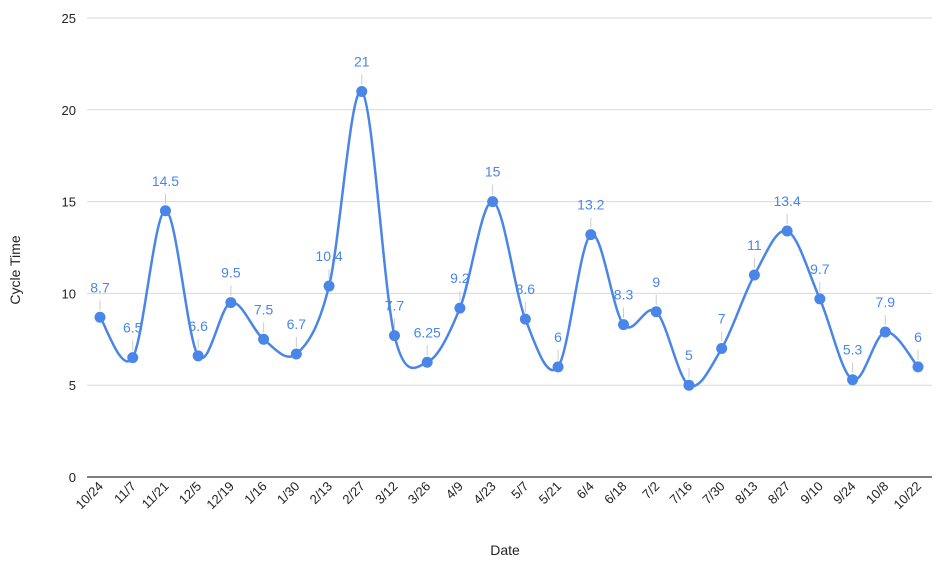 Image resolution: width=948 pixels, height=573 pixels. Describe the element at coordinates (844, 493) in the screenshot. I see `x-tick-label: 9/24` at that location.